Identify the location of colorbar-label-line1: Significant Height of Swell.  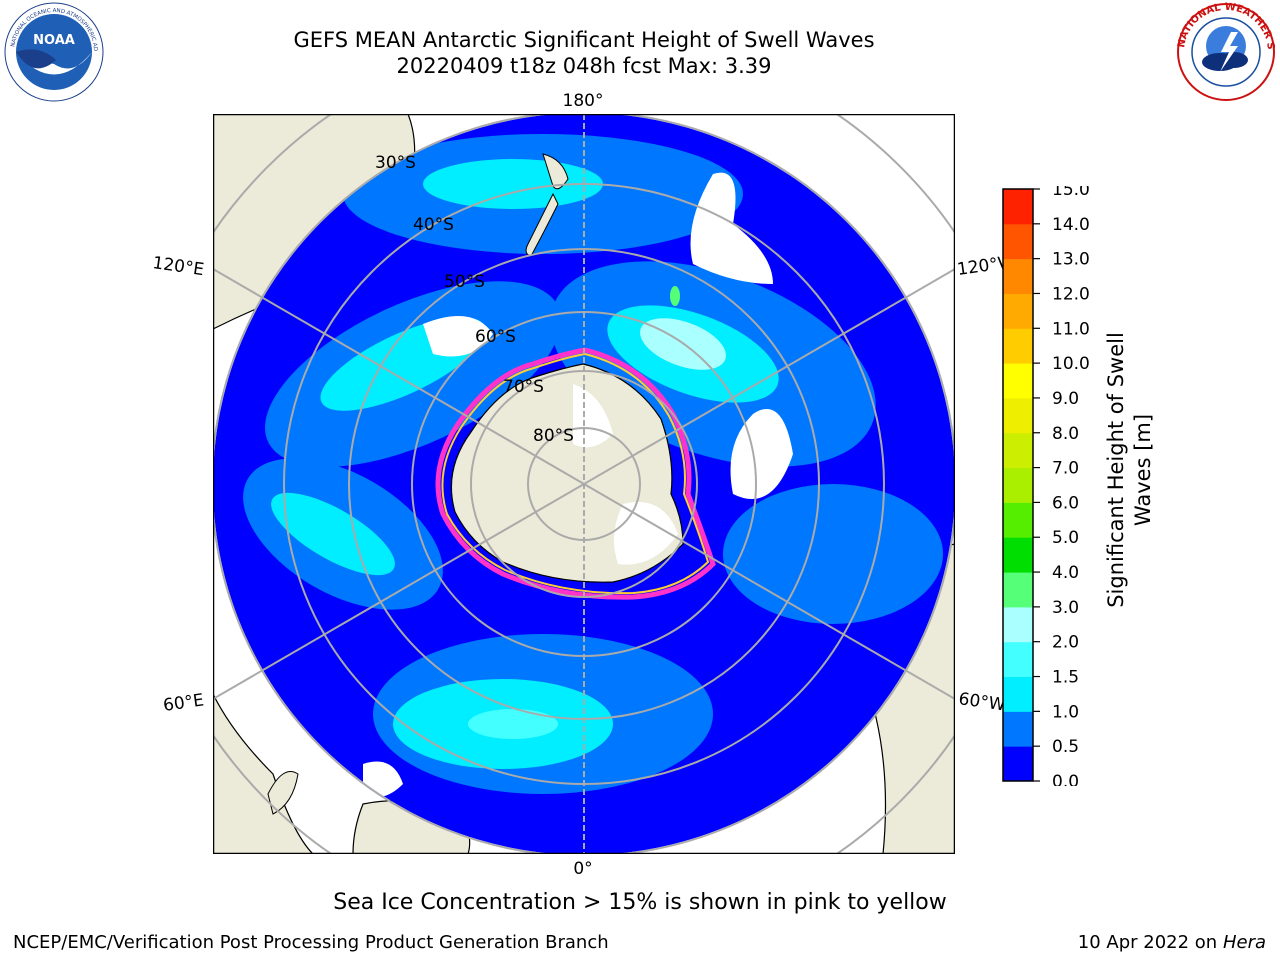
(1116, 470).